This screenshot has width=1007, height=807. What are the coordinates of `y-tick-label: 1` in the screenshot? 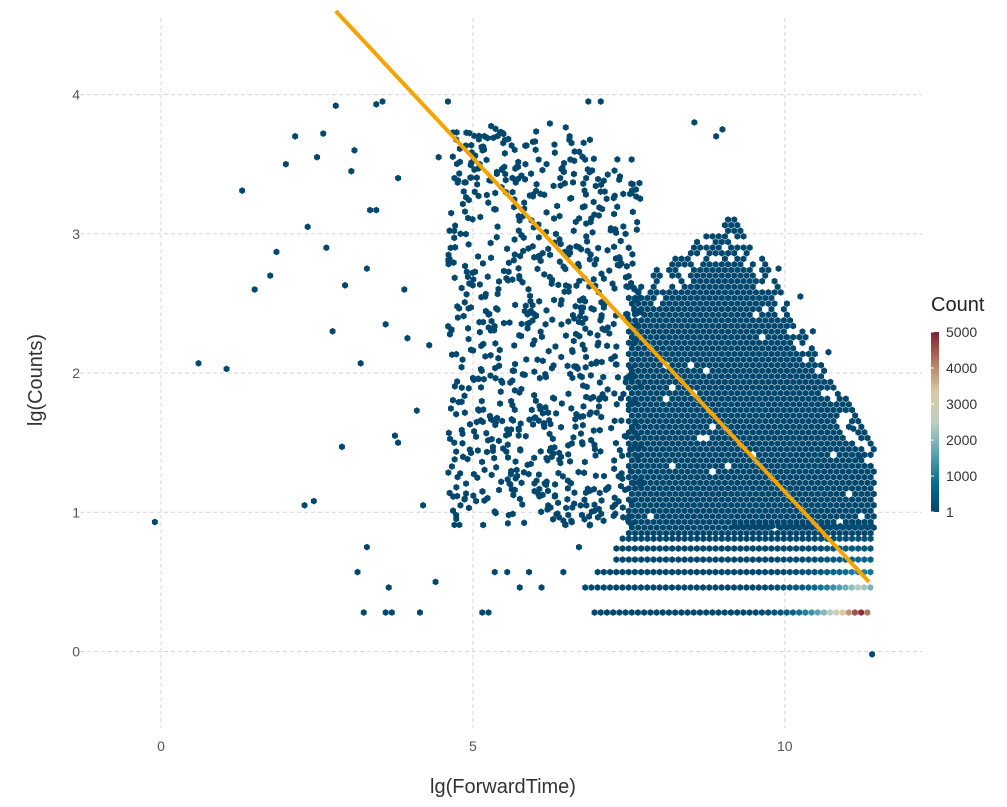 It's located at (76, 512).